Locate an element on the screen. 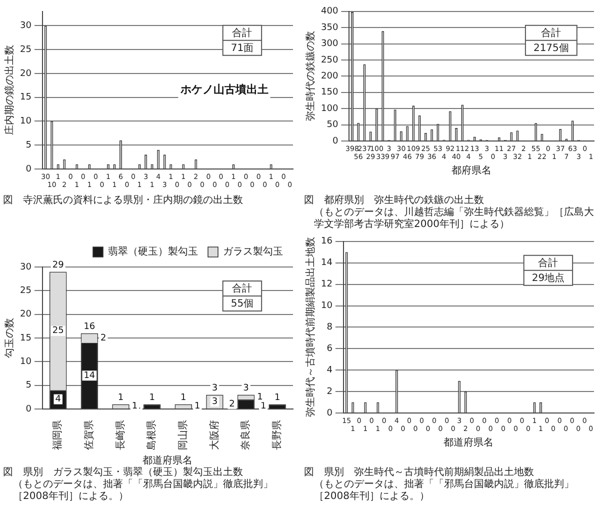  legend-label: 翡翠（硬玉）製勾玉 is located at coordinates (153, 252).